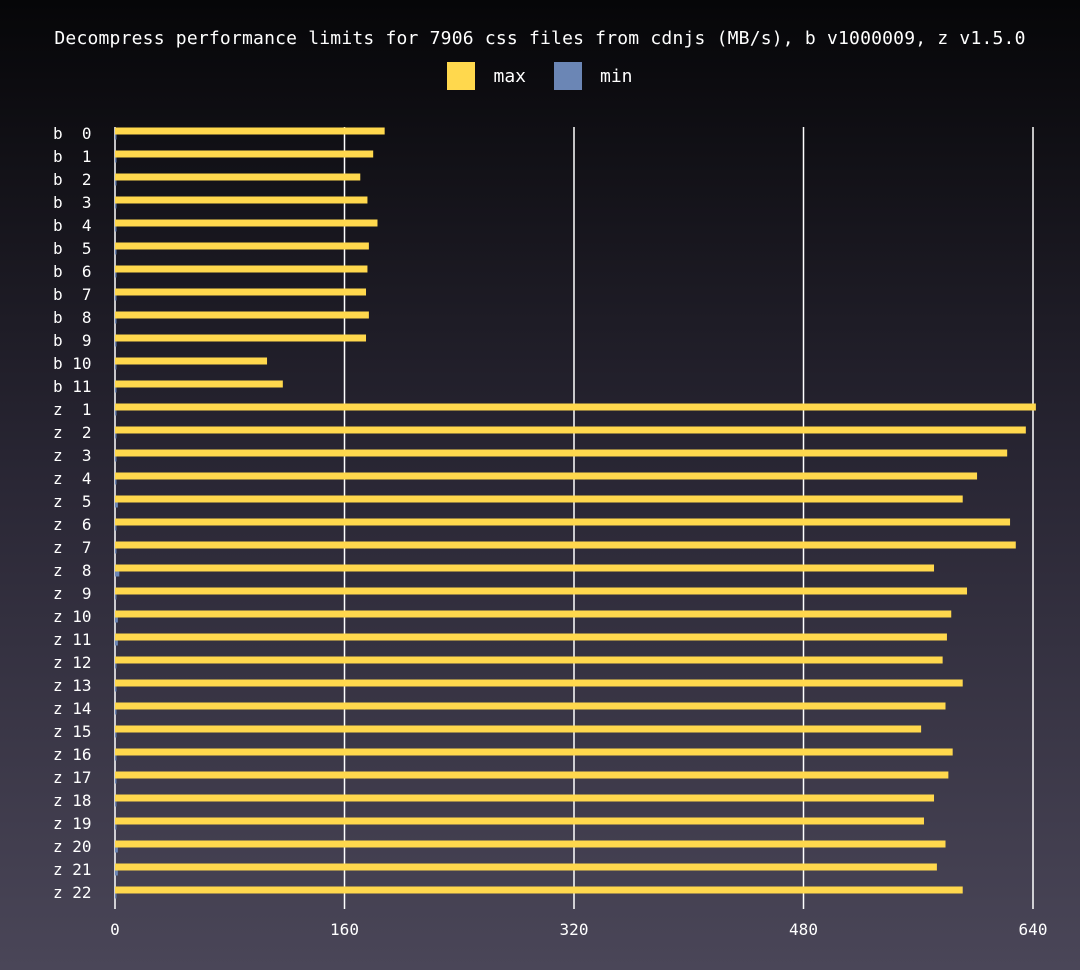  Describe the element at coordinates (72, 386) in the screenshot. I see `y-category-label: b 11` at that location.